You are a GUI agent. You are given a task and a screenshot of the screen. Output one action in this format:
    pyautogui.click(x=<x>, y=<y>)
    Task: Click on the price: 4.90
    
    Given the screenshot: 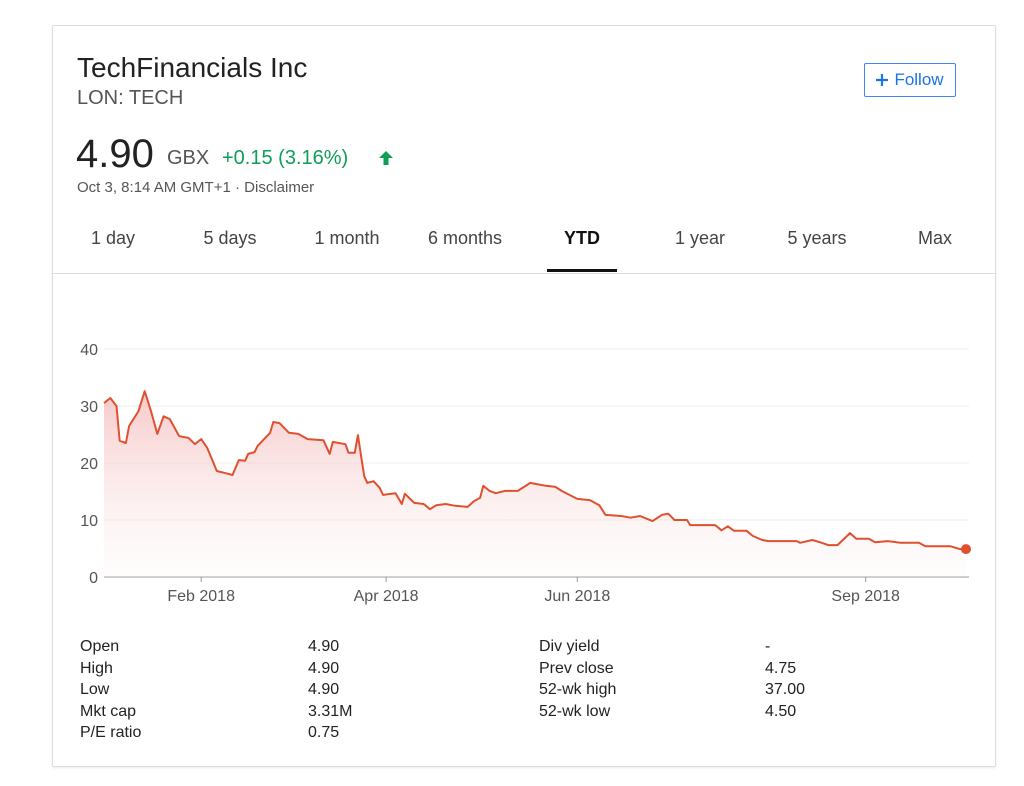 What is the action you would take?
    pyautogui.click(x=115, y=154)
    